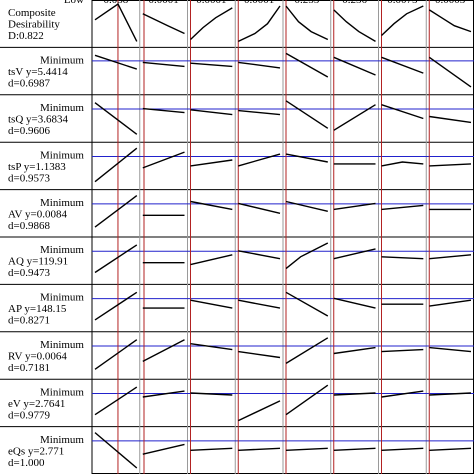 This screenshot has height=474, width=474. What do you see at coordinates (74, 3) in the screenshot?
I see `top-edge-label: Low` at bounding box center [74, 3].